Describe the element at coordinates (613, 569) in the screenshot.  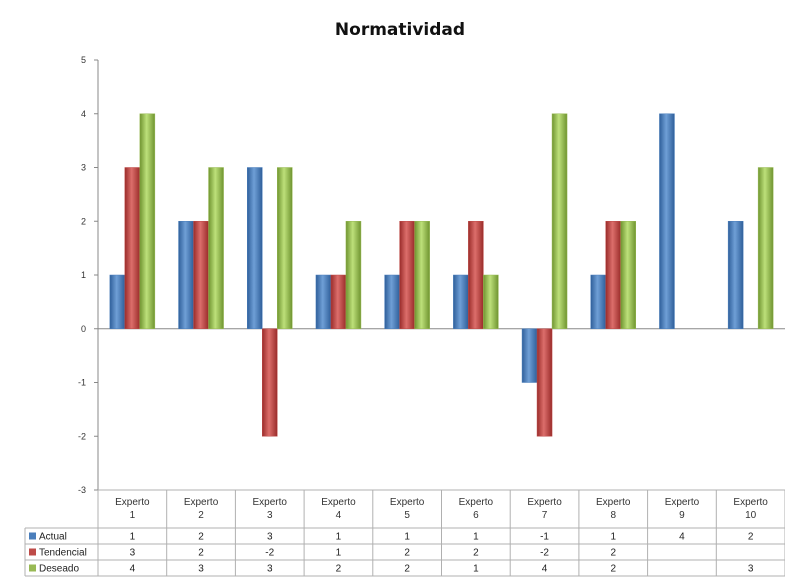
I see `data-cell-deseado-8: 2` at that location.